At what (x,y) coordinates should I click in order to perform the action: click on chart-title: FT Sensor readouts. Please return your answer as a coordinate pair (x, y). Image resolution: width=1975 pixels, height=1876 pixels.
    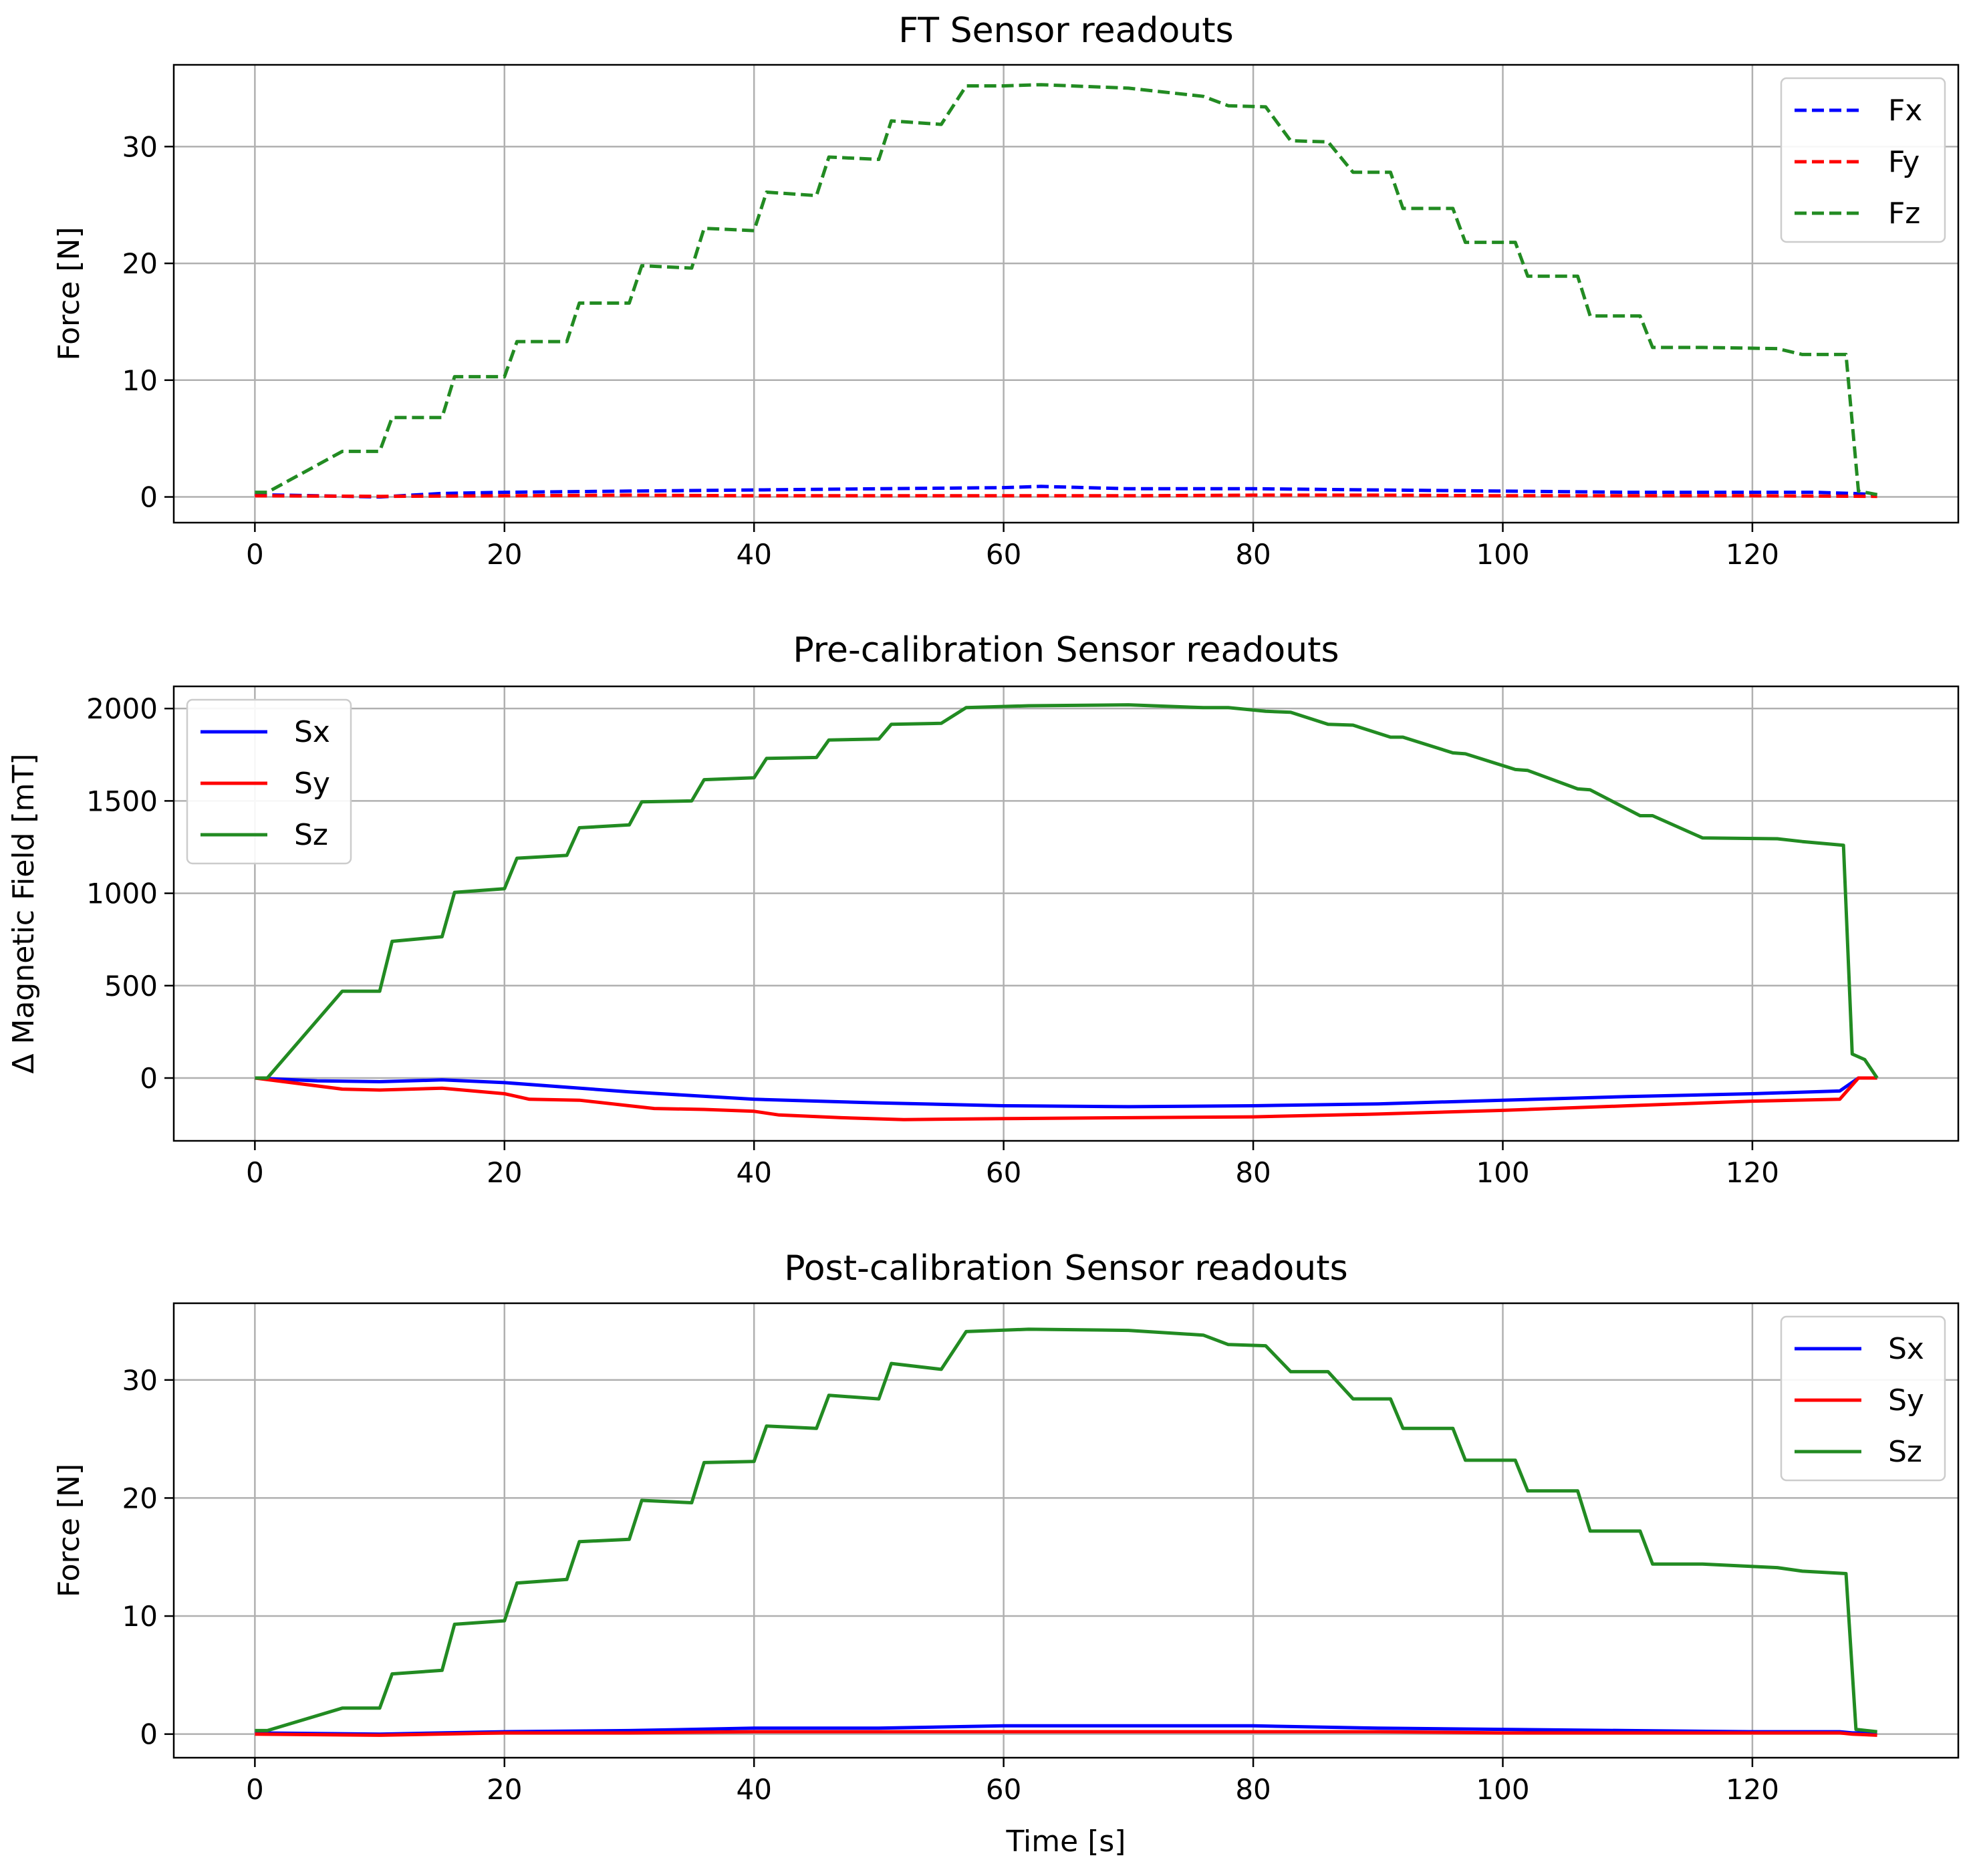
    Looking at the image, I should click on (1065, 31).